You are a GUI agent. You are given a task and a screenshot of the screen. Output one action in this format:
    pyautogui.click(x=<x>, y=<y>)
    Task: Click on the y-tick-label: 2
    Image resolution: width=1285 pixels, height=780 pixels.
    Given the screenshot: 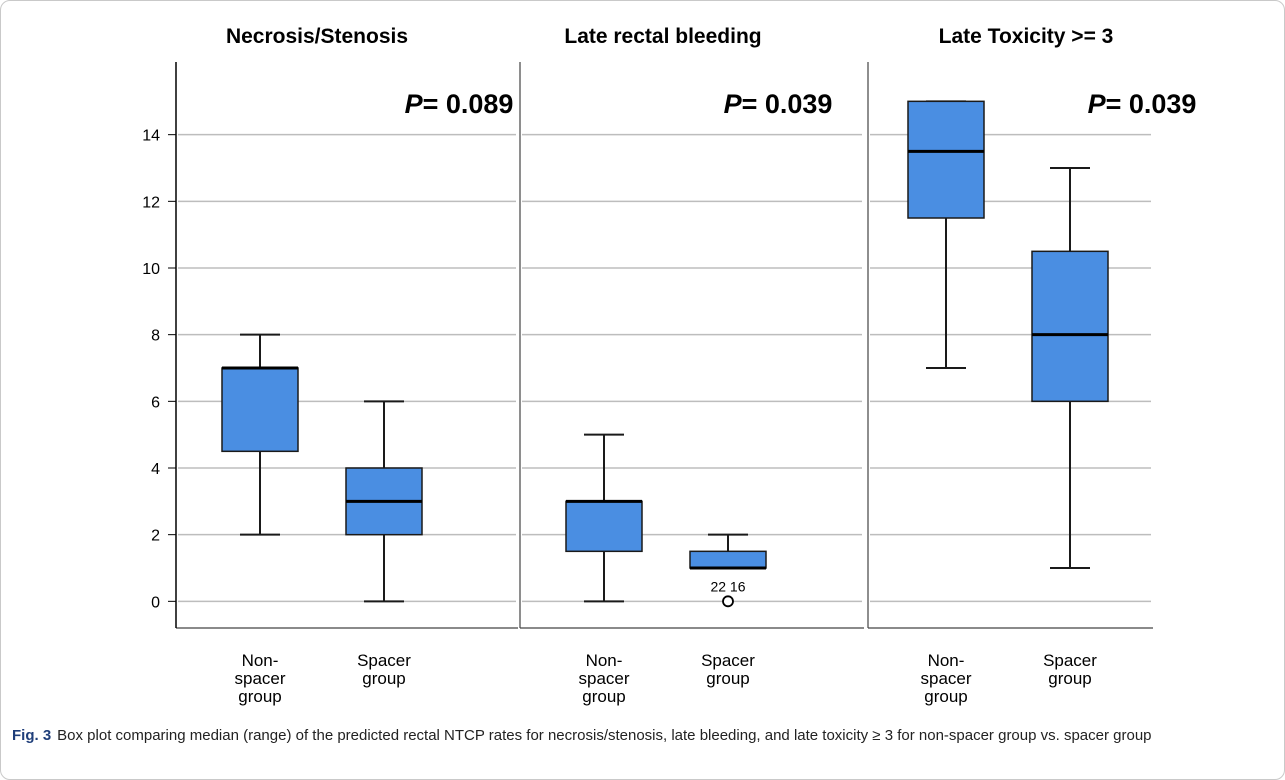 What is the action you would take?
    pyautogui.click(x=155, y=536)
    